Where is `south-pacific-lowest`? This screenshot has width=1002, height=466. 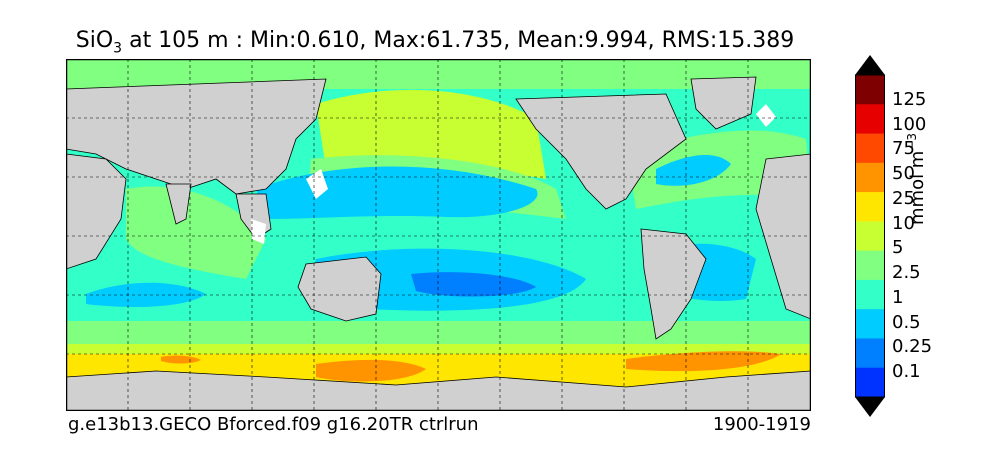 south-pacific-lowest is located at coordinates (473, 284).